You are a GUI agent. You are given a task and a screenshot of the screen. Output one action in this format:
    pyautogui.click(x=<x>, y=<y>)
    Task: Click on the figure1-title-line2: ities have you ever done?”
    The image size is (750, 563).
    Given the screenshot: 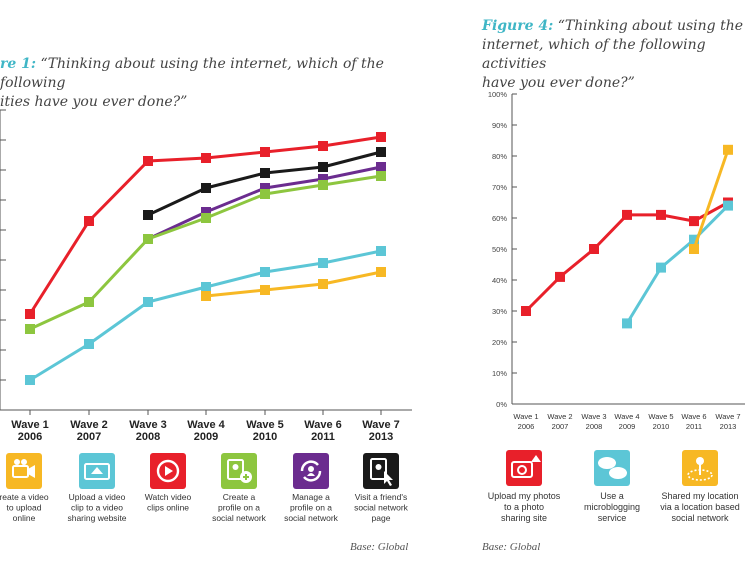 What is the action you would take?
    pyautogui.click(x=94, y=102)
    